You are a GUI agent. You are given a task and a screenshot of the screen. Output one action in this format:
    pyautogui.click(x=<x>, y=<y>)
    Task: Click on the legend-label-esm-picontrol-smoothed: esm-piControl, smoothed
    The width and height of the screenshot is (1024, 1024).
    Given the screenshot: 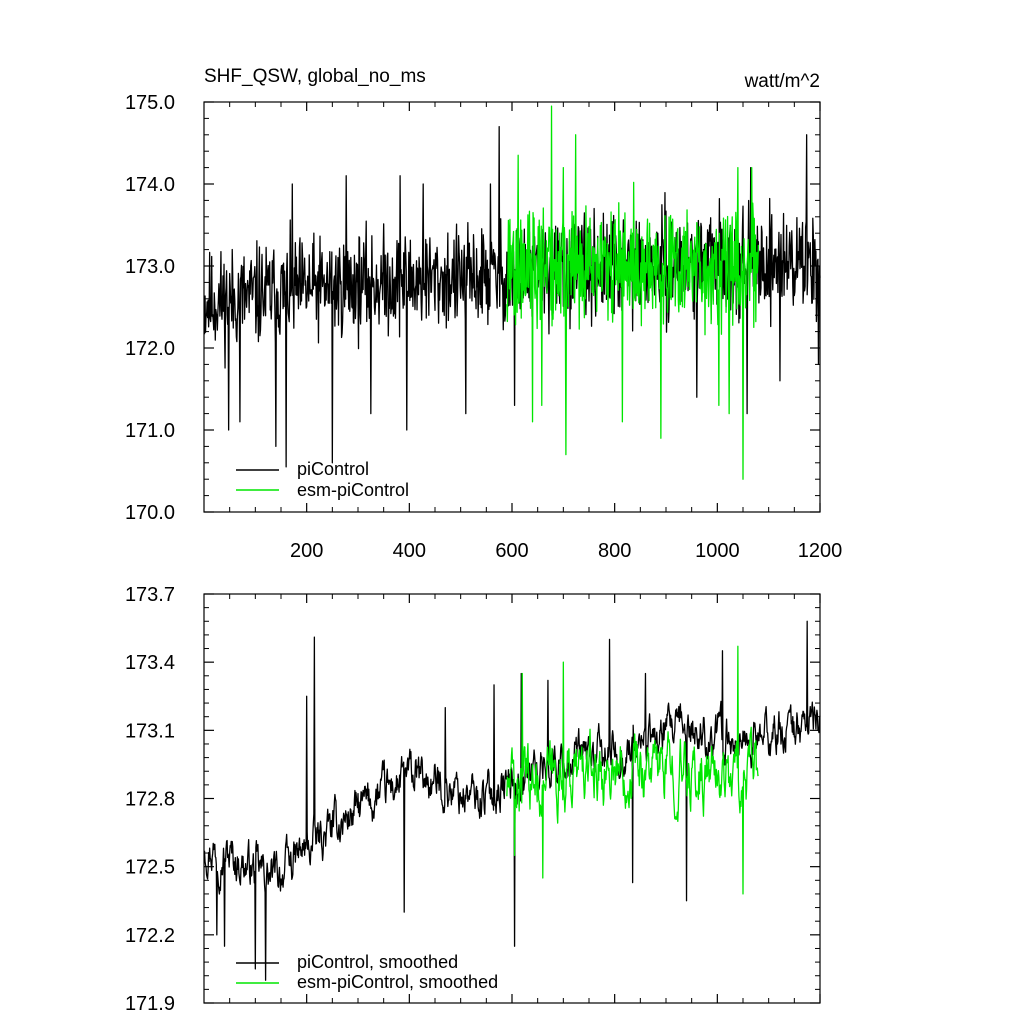 What is the action you would take?
    pyautogui.click(x=397, y=982)
    